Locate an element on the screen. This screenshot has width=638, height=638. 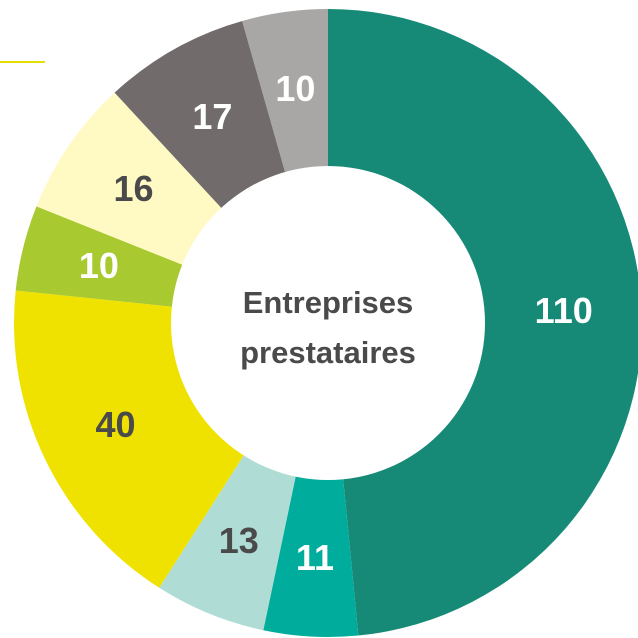
value-label: 11 is located at coordinates (315, 557).